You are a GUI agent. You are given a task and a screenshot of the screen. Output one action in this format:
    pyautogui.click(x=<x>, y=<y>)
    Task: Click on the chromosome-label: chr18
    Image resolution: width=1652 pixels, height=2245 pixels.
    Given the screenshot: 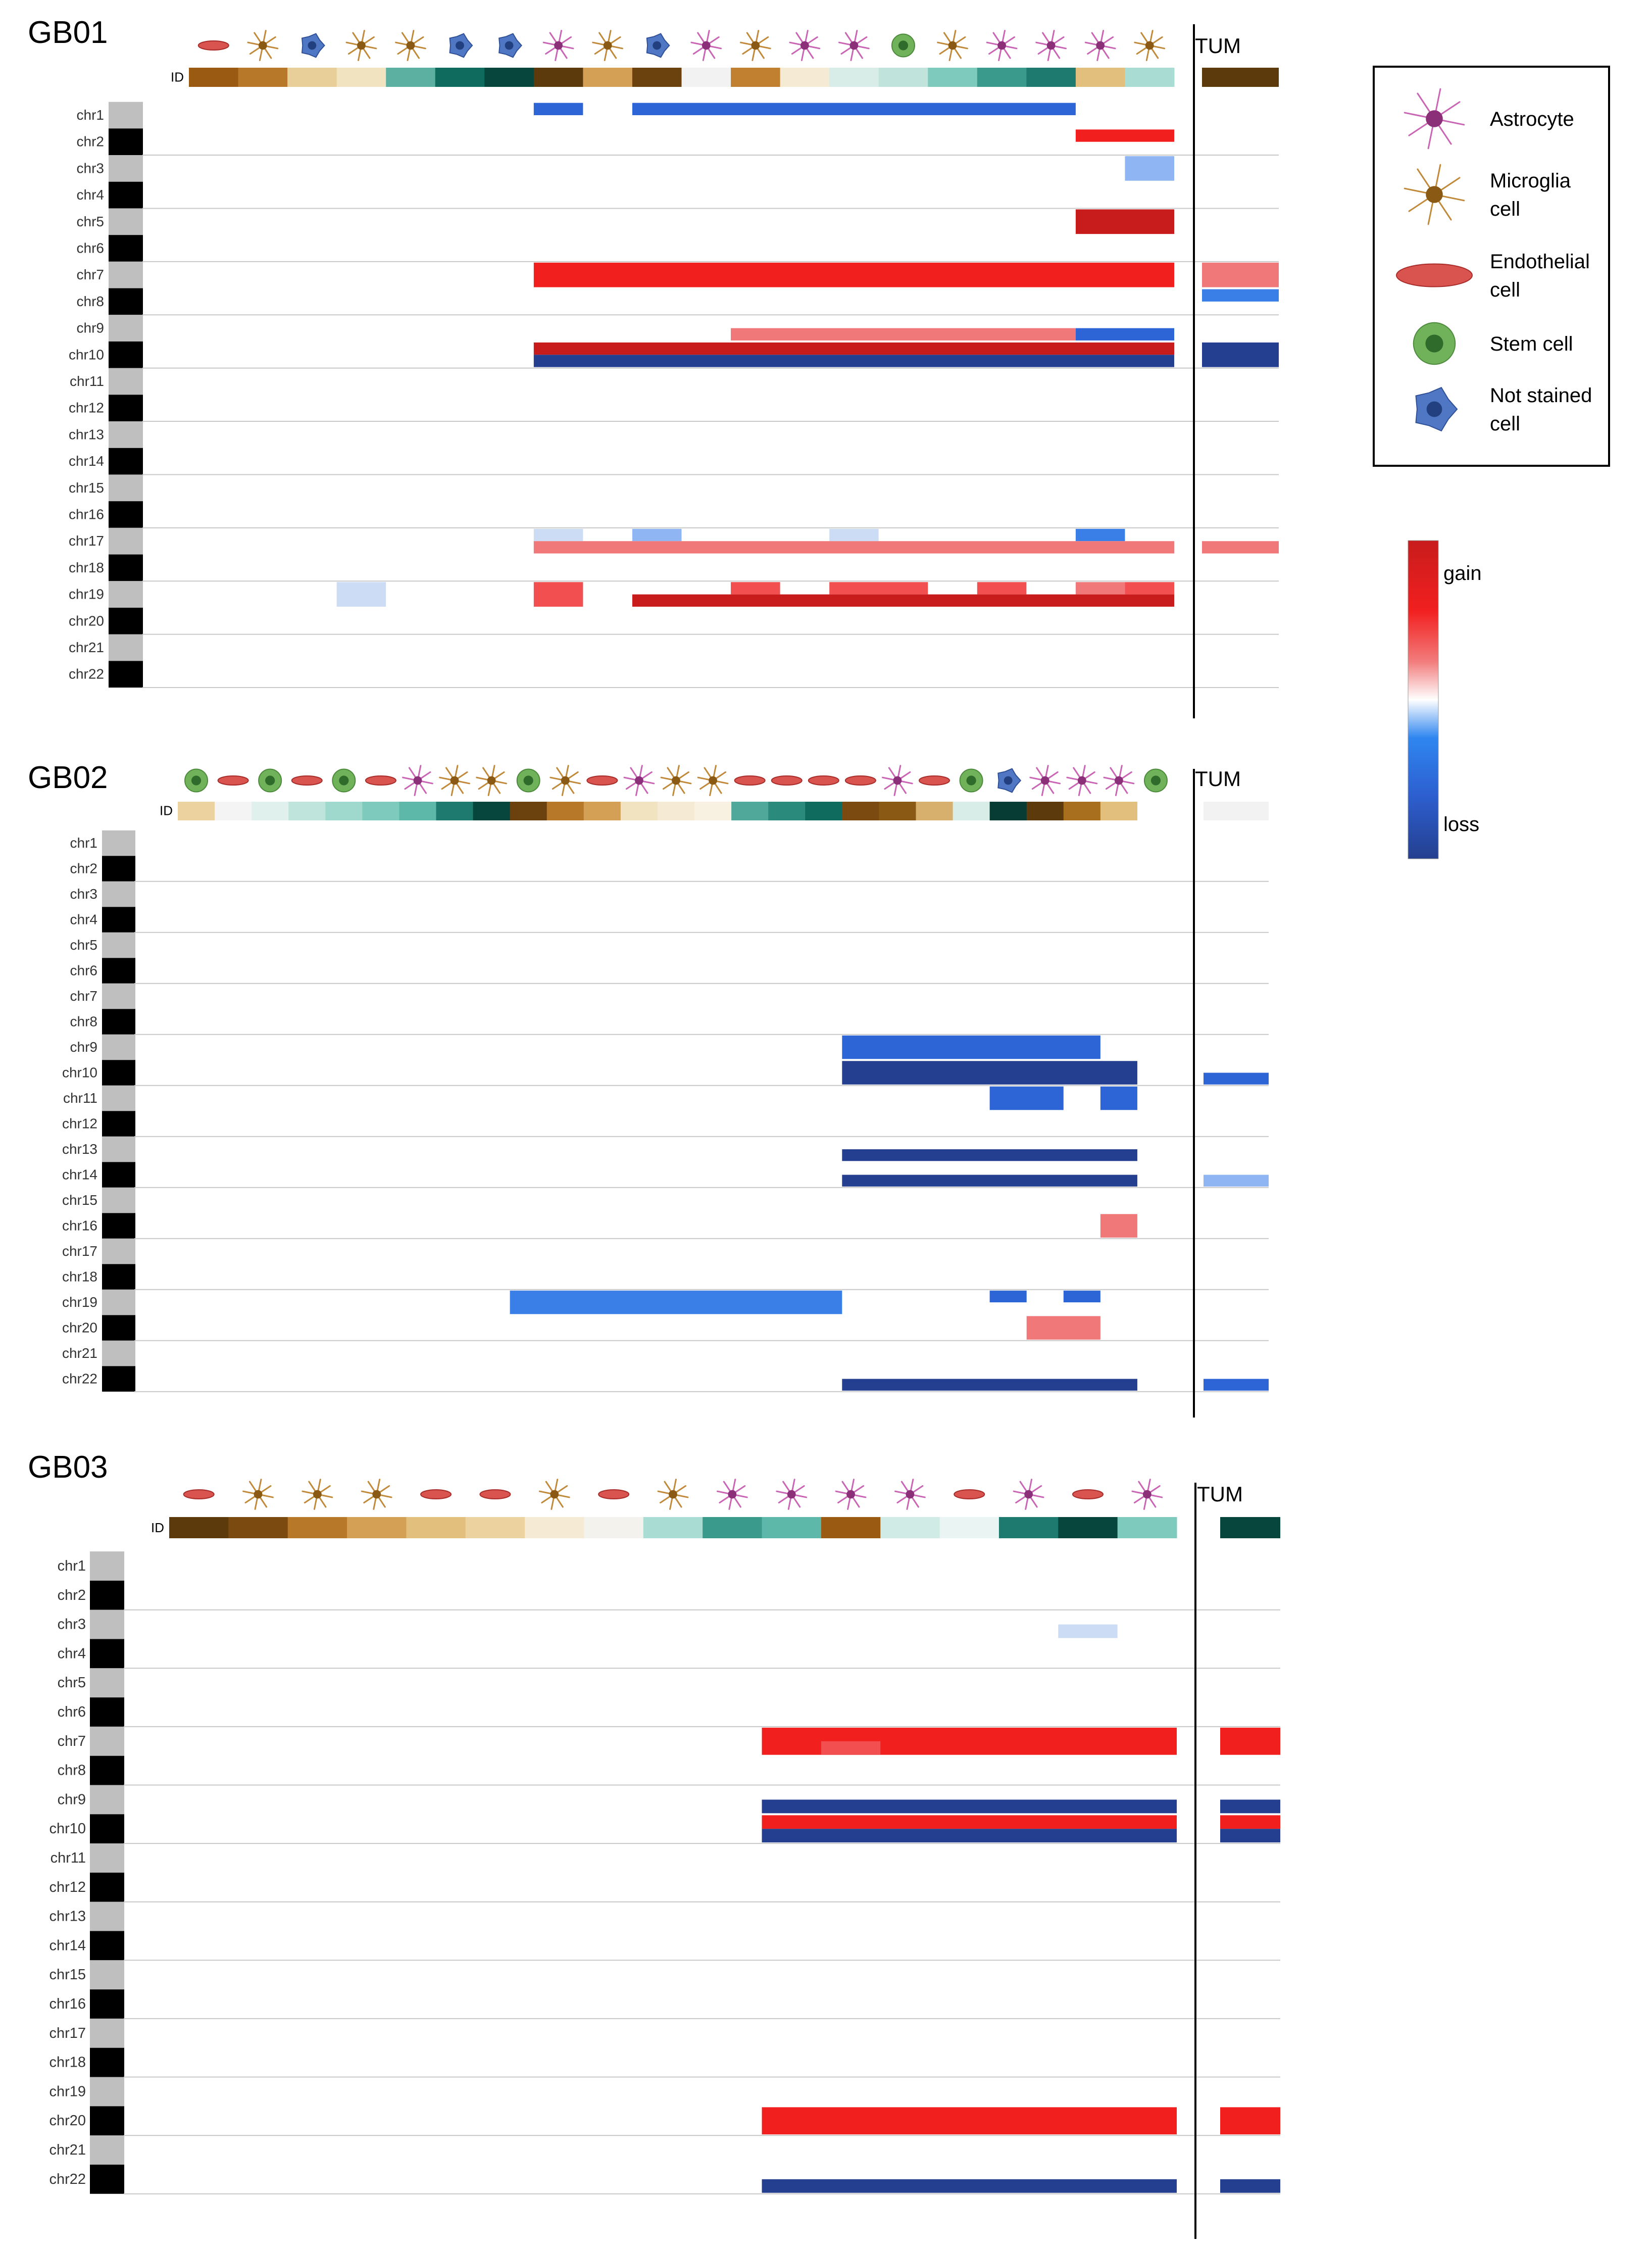 What is the action you would take?
    pyautogui.click(x=79, y=1277)
    